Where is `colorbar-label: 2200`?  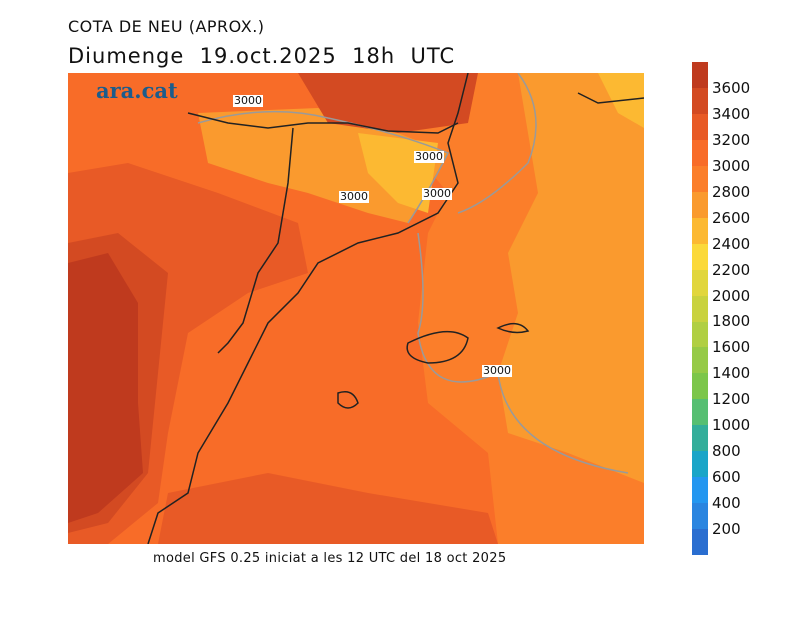 colorbar-label: 2200 is located at coordinates (731, 269).